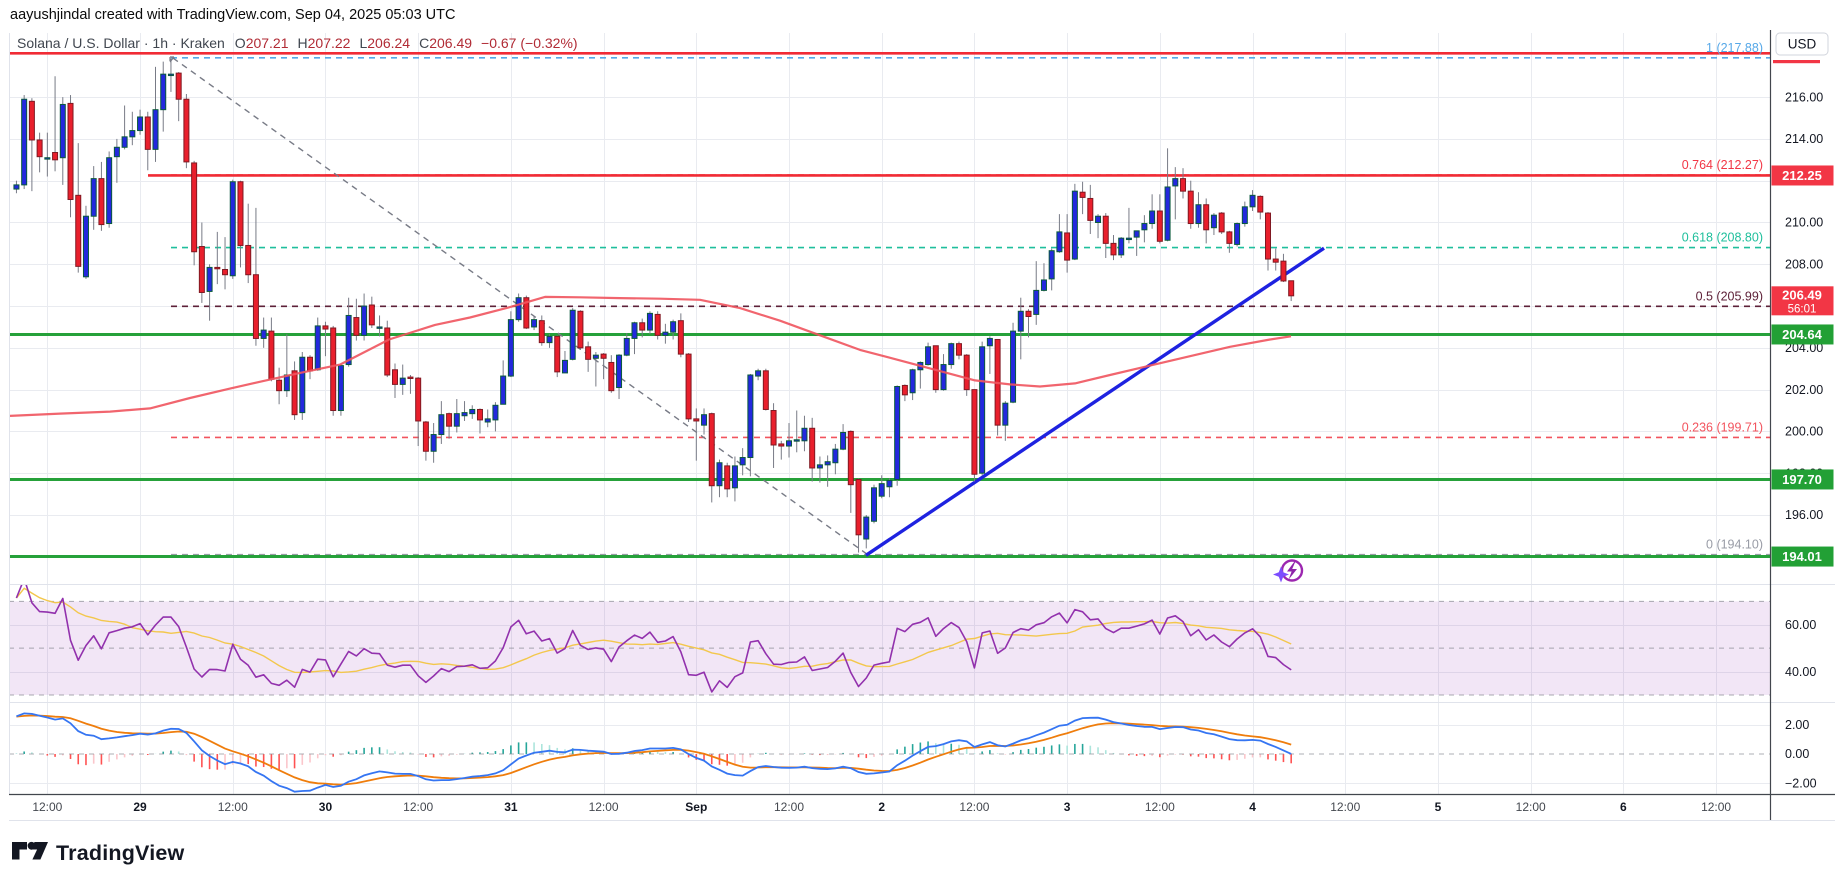 The height and width of the screenshot is (883, 1835). What do you see at coordinates (1288, 571) in the screenshot?
I see `spark-trade-icon` at bounding box center [1288, 571].